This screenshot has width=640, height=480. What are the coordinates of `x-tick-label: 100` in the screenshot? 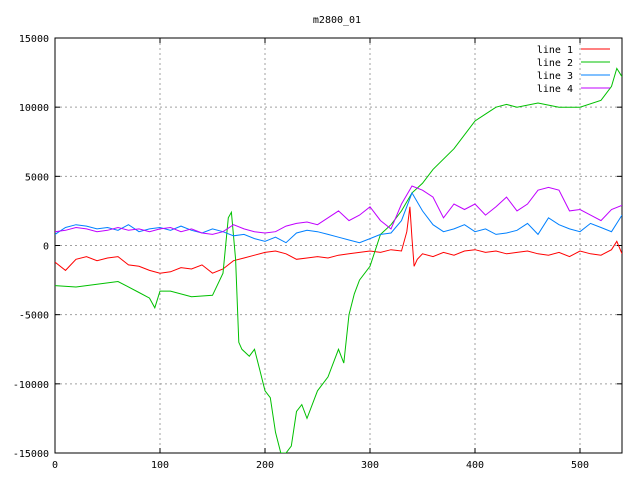 It's located at (160, 465).